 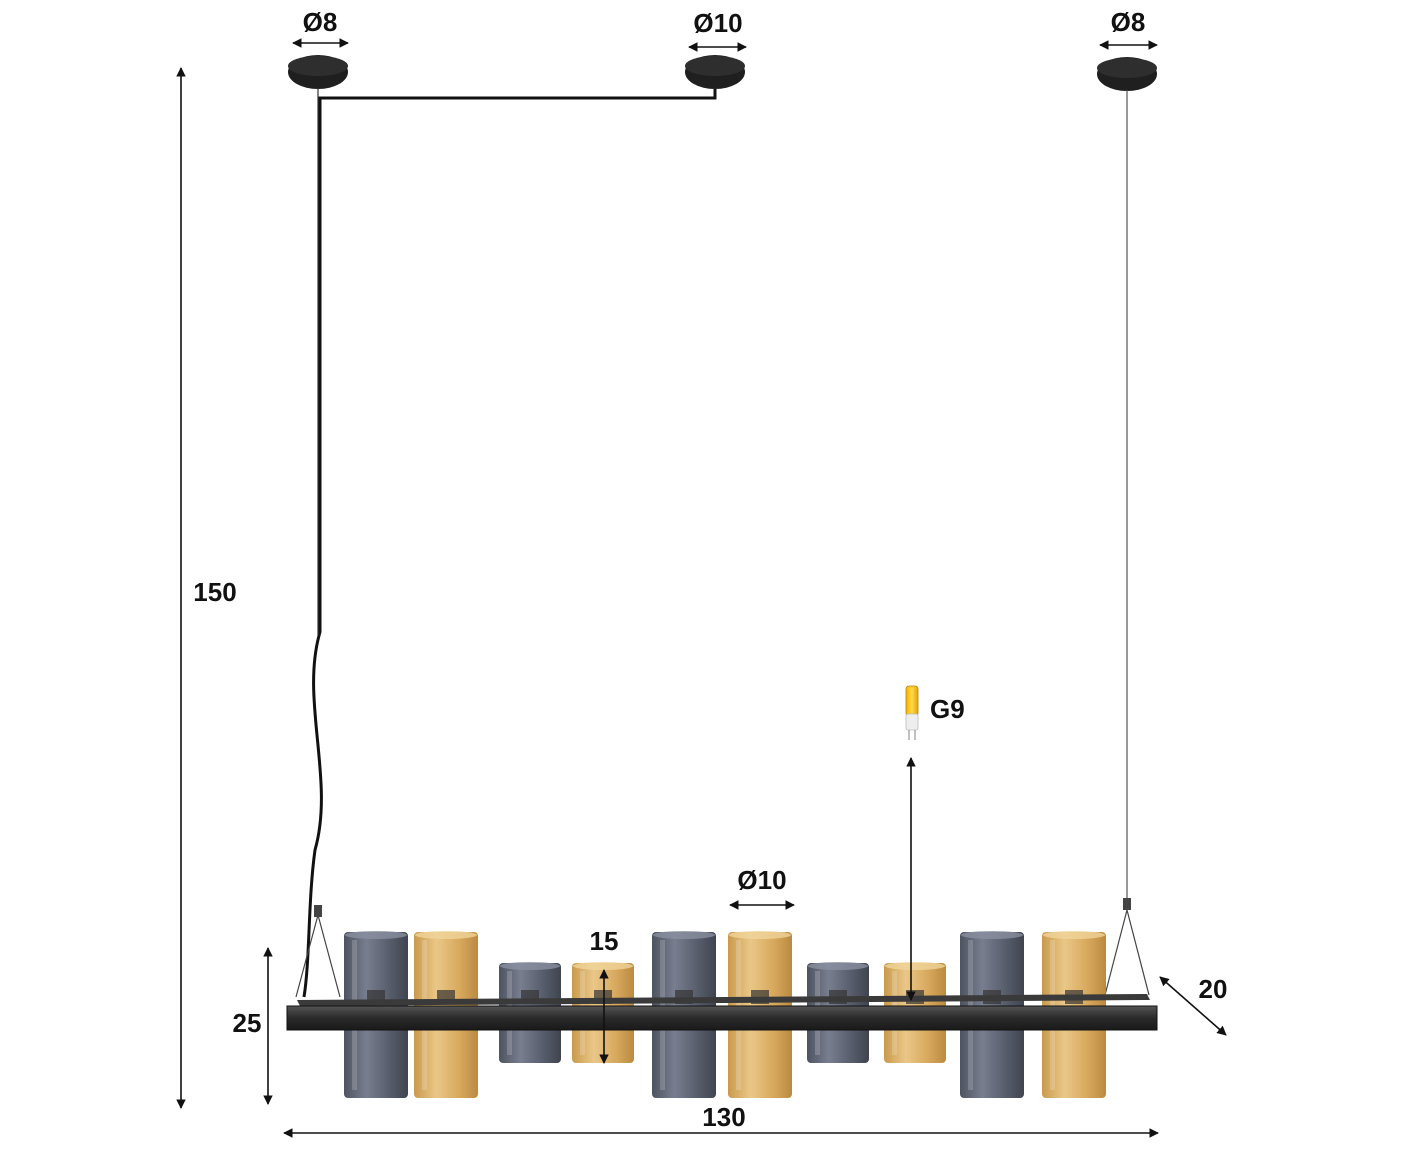 I want to click on short-shade-height-label: 15, so click(x=604, y=941).